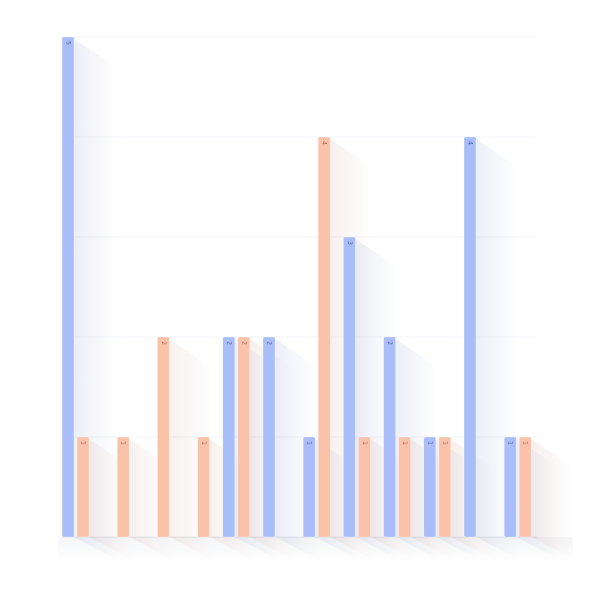  I want to click on data-label: 3, so click(349, 243).